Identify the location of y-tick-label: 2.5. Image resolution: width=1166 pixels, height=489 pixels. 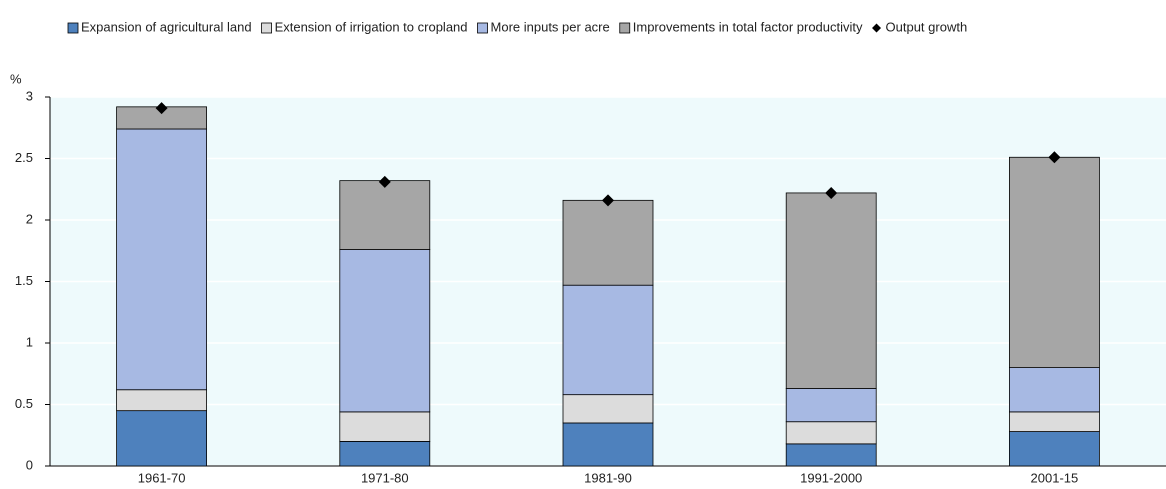
(24, 157).